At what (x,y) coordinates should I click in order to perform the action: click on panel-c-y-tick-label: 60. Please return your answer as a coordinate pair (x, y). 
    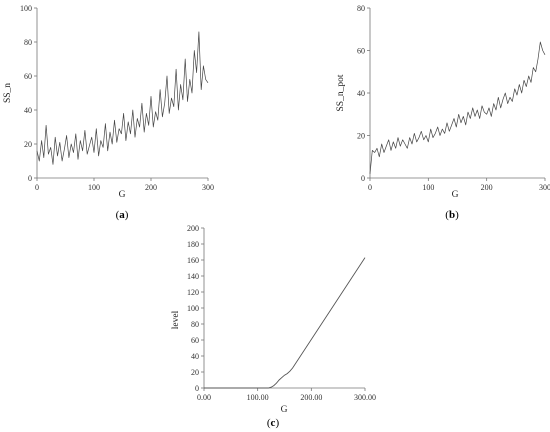
    Looking at the image, I should click on (195, 340).